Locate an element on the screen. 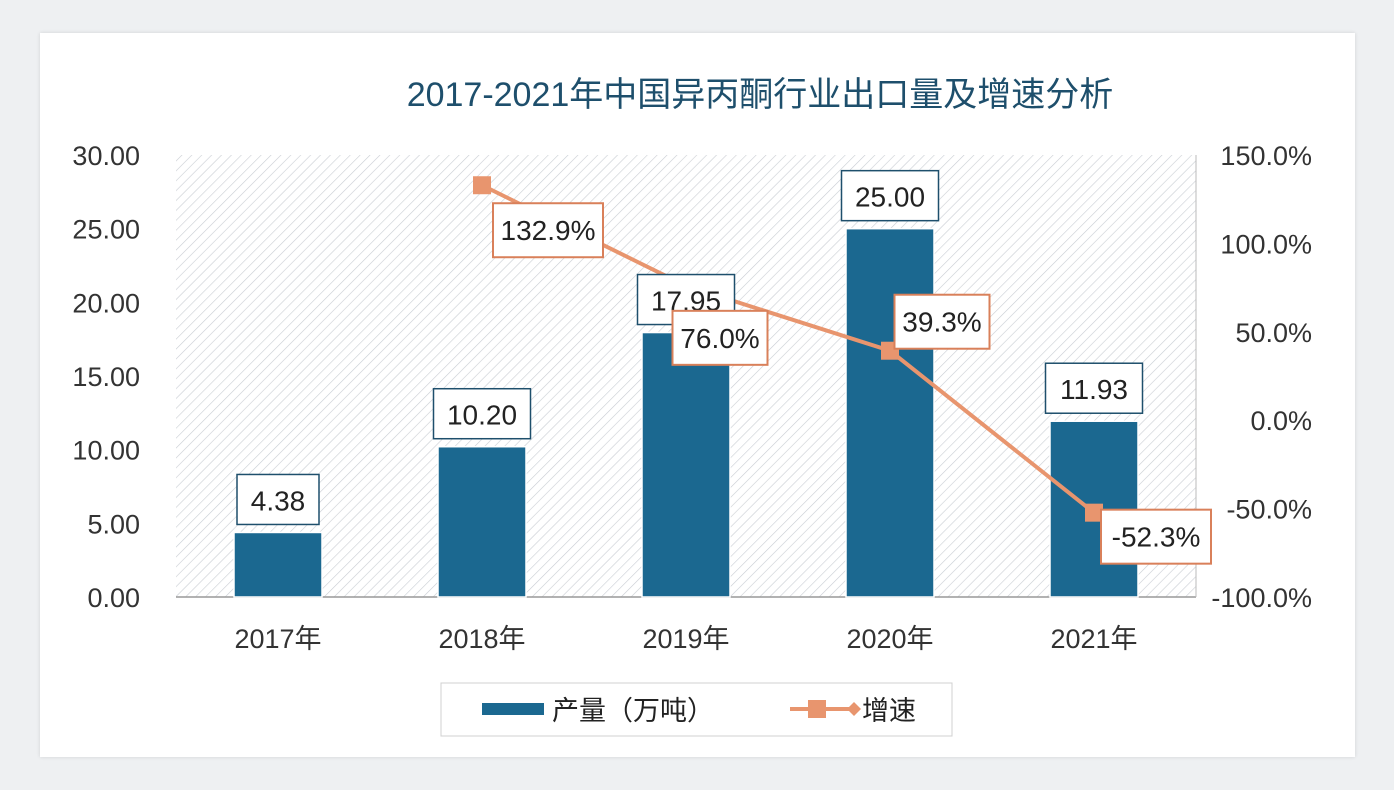 The width and height of the screenshot is (1394, 790). legend-line-marker is located at coordinates (817, 709).